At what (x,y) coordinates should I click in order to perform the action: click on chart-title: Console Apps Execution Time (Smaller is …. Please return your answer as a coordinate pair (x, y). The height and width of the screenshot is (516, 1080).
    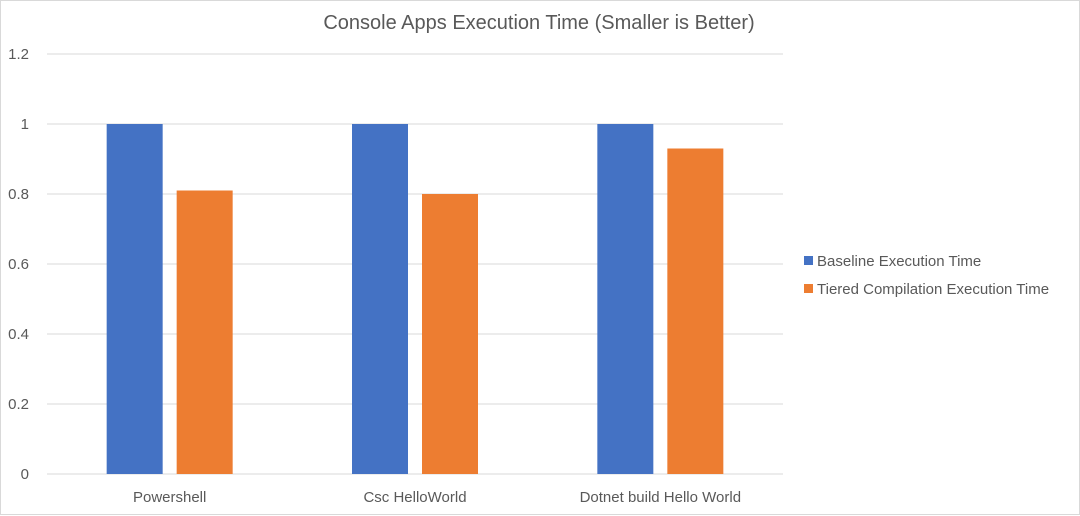
    Looking at the image, I should click on (538, 23).